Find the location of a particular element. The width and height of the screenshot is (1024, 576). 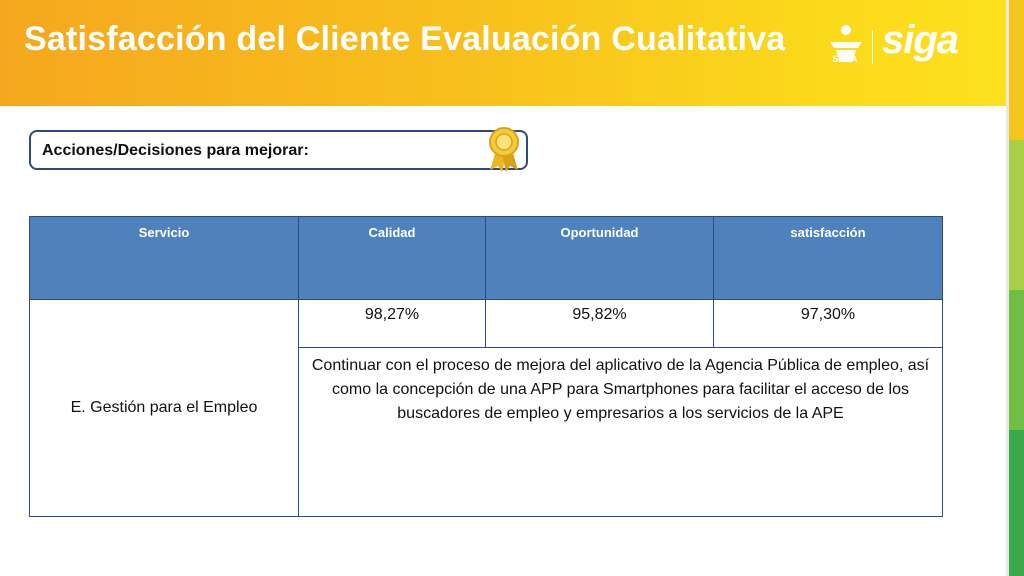

decorative-stripe is located at coordinates (1015, 288).